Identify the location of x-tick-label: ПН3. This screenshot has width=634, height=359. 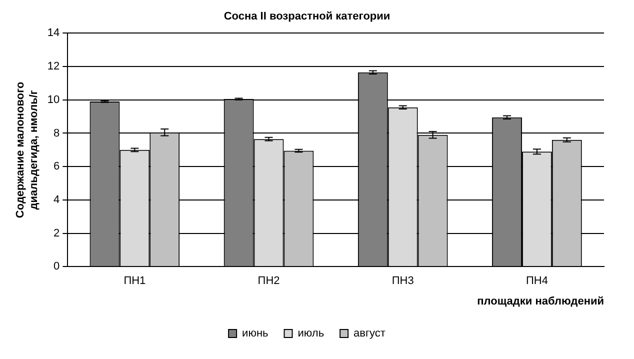
(403, 281).